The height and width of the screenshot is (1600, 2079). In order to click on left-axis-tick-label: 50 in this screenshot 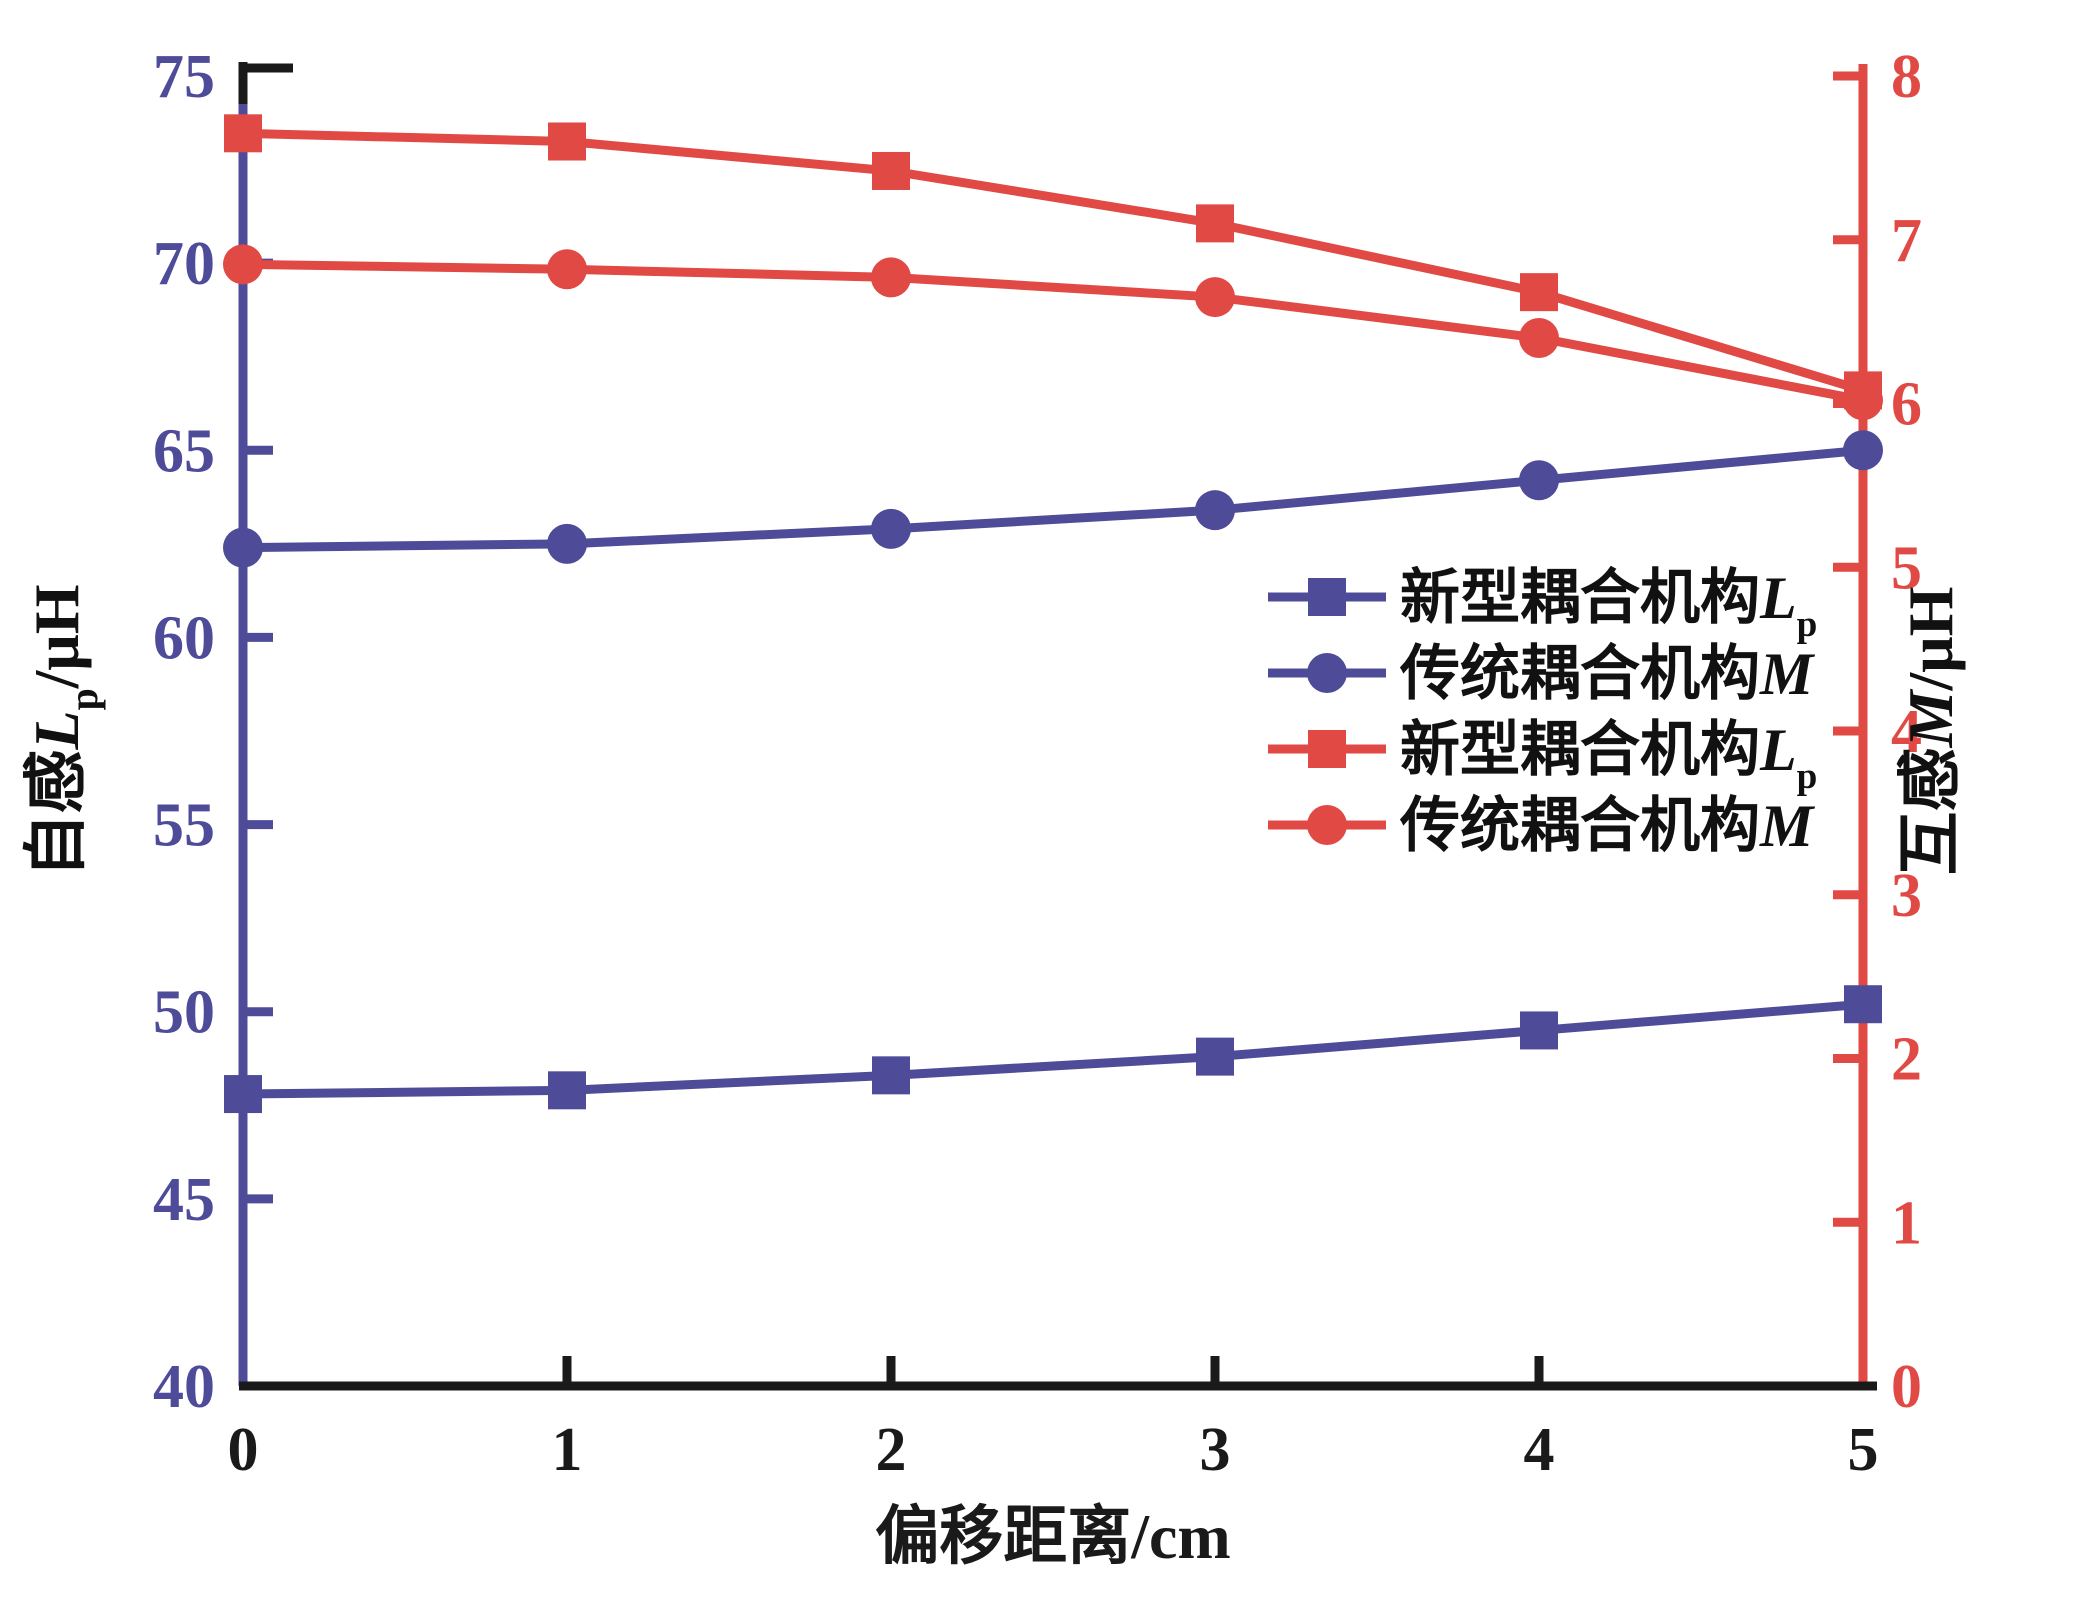, I will do `click(184, 1013)`.